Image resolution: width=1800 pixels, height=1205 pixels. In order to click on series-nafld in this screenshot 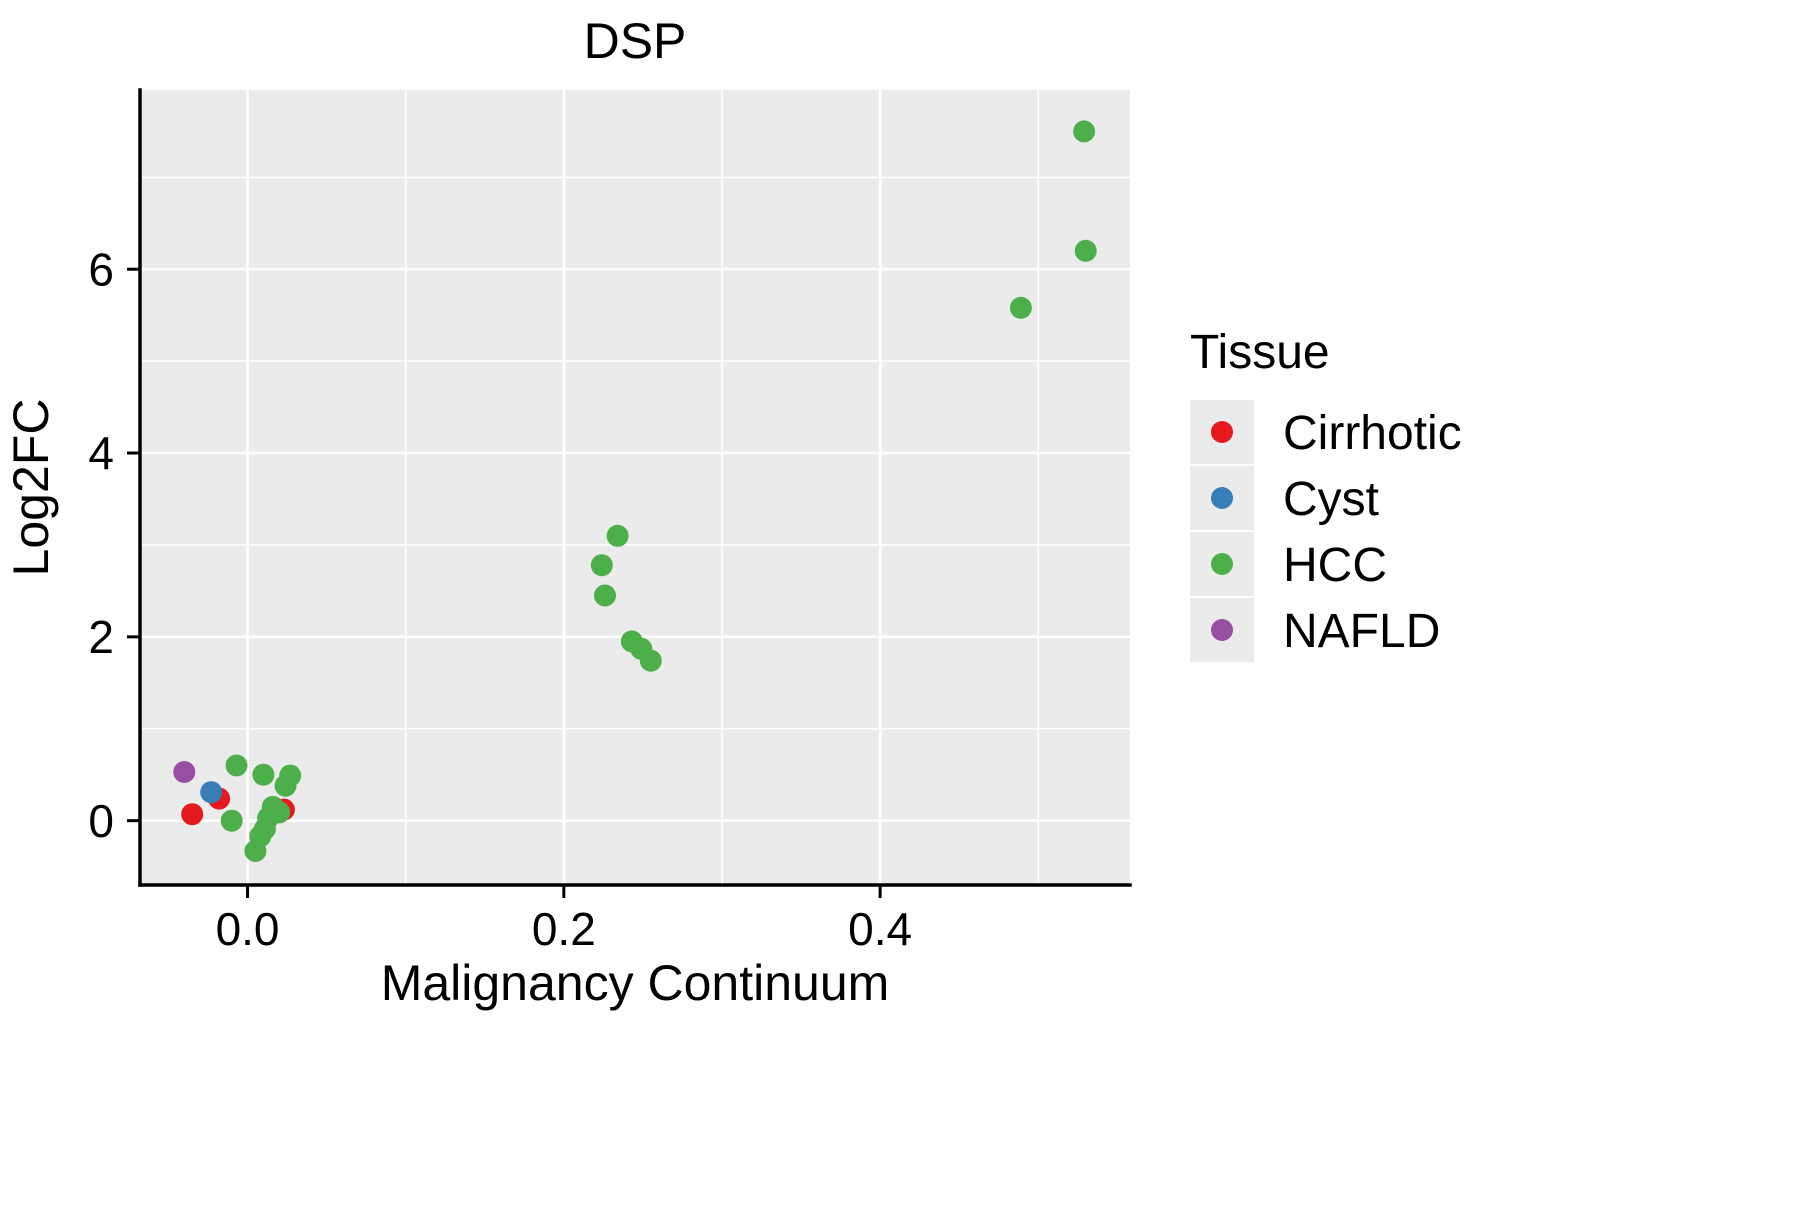, I will do `click(184, 772)`.